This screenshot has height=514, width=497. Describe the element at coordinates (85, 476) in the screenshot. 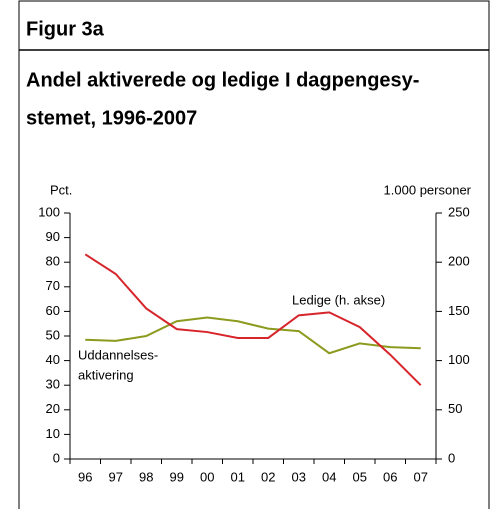

I see `x-tick-label: 96` at that location.